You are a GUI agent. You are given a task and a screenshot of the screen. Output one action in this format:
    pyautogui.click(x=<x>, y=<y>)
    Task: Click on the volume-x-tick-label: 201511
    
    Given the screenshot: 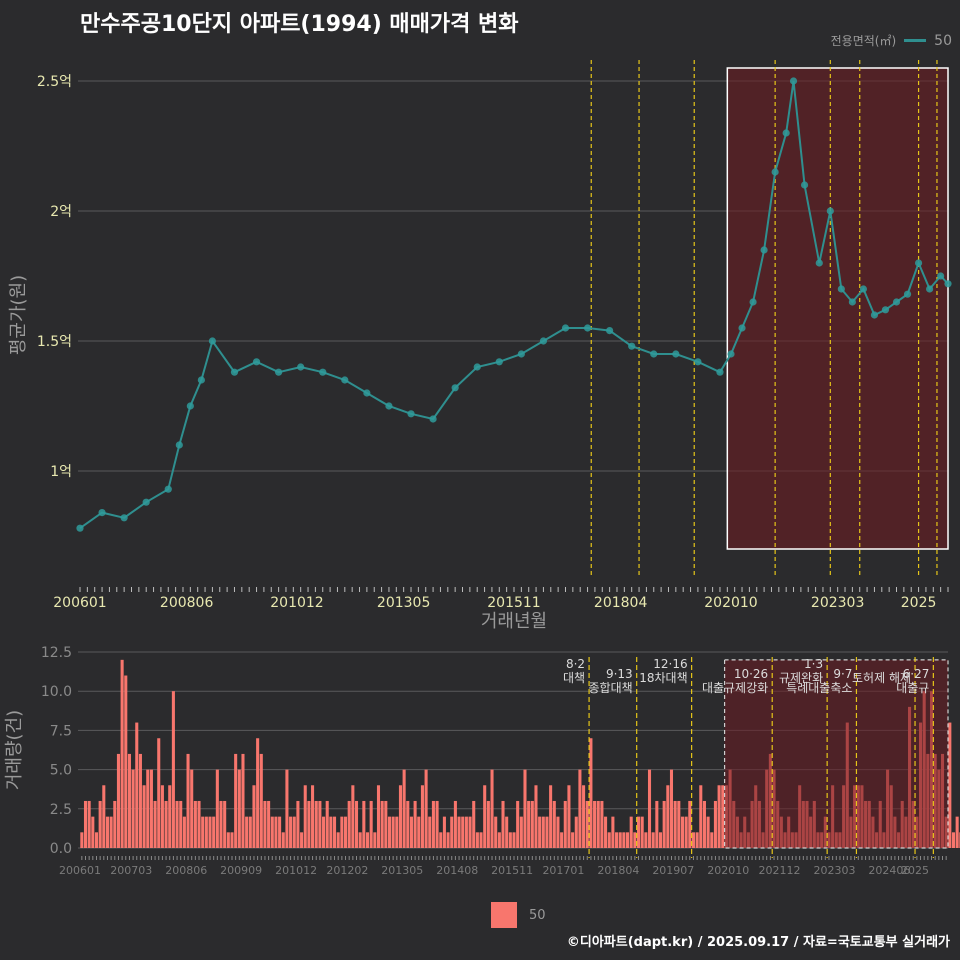 What is the action you would take?
    pyautogui.click(x=512, y=870)
    